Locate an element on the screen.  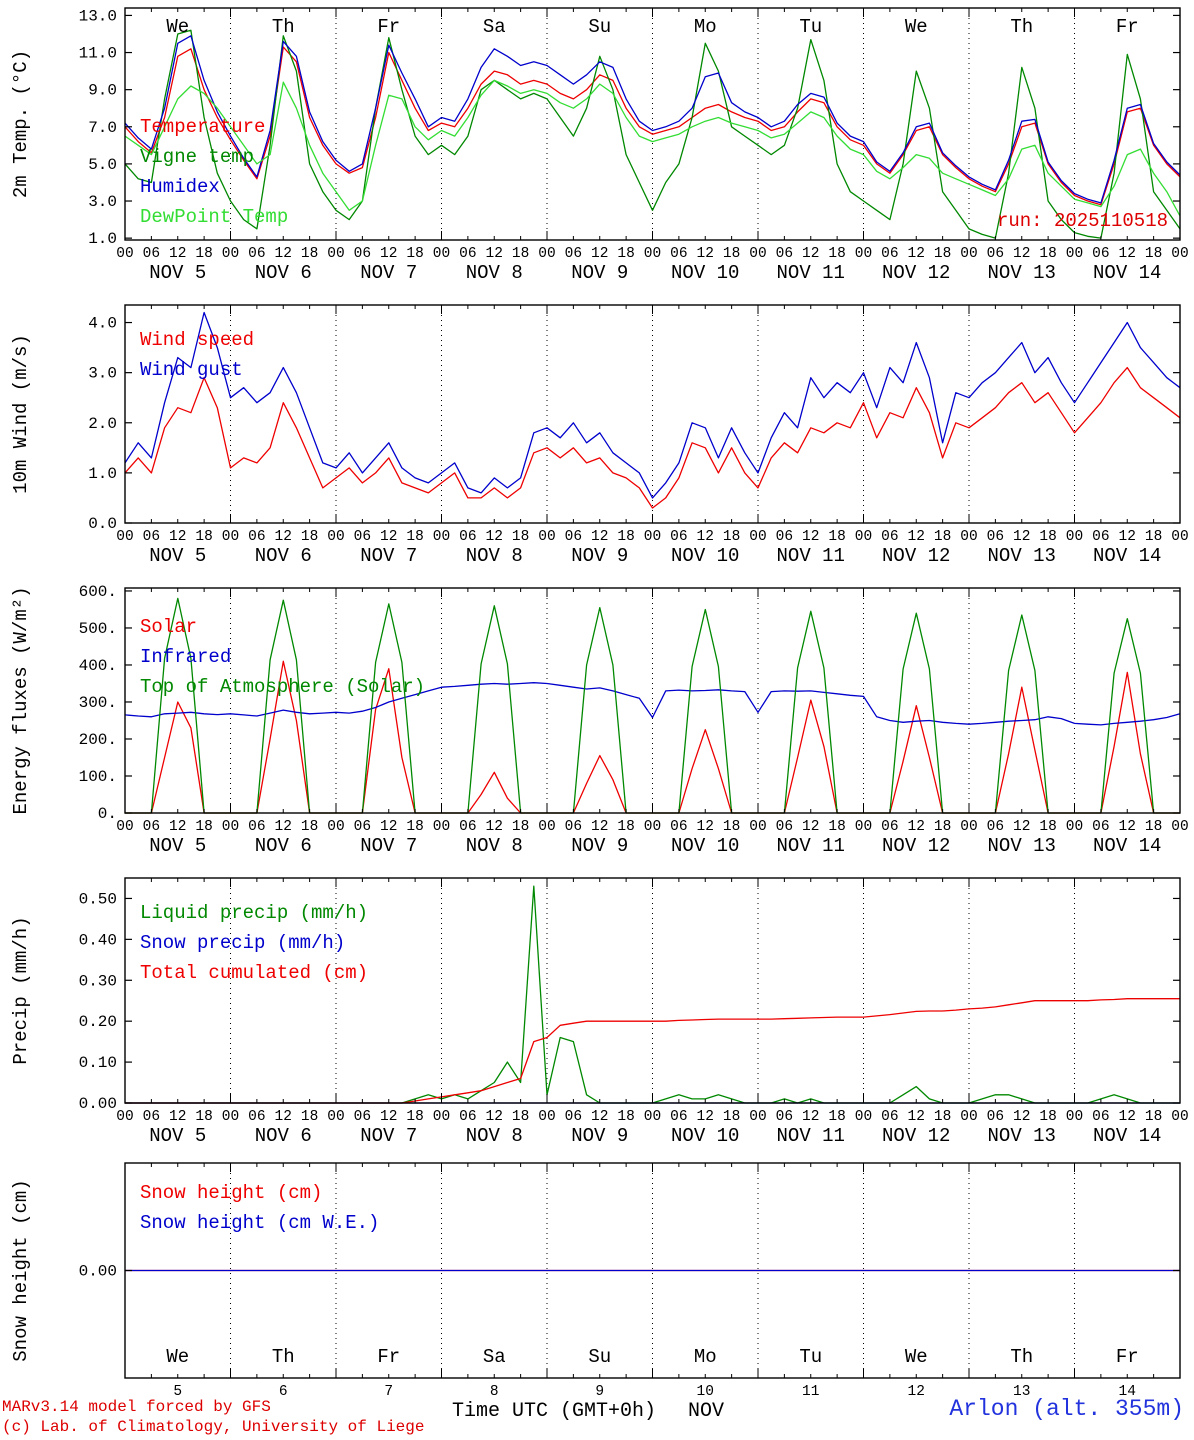
legend-item-wind-gust: Wind gust is located at coordinates (191, 370).